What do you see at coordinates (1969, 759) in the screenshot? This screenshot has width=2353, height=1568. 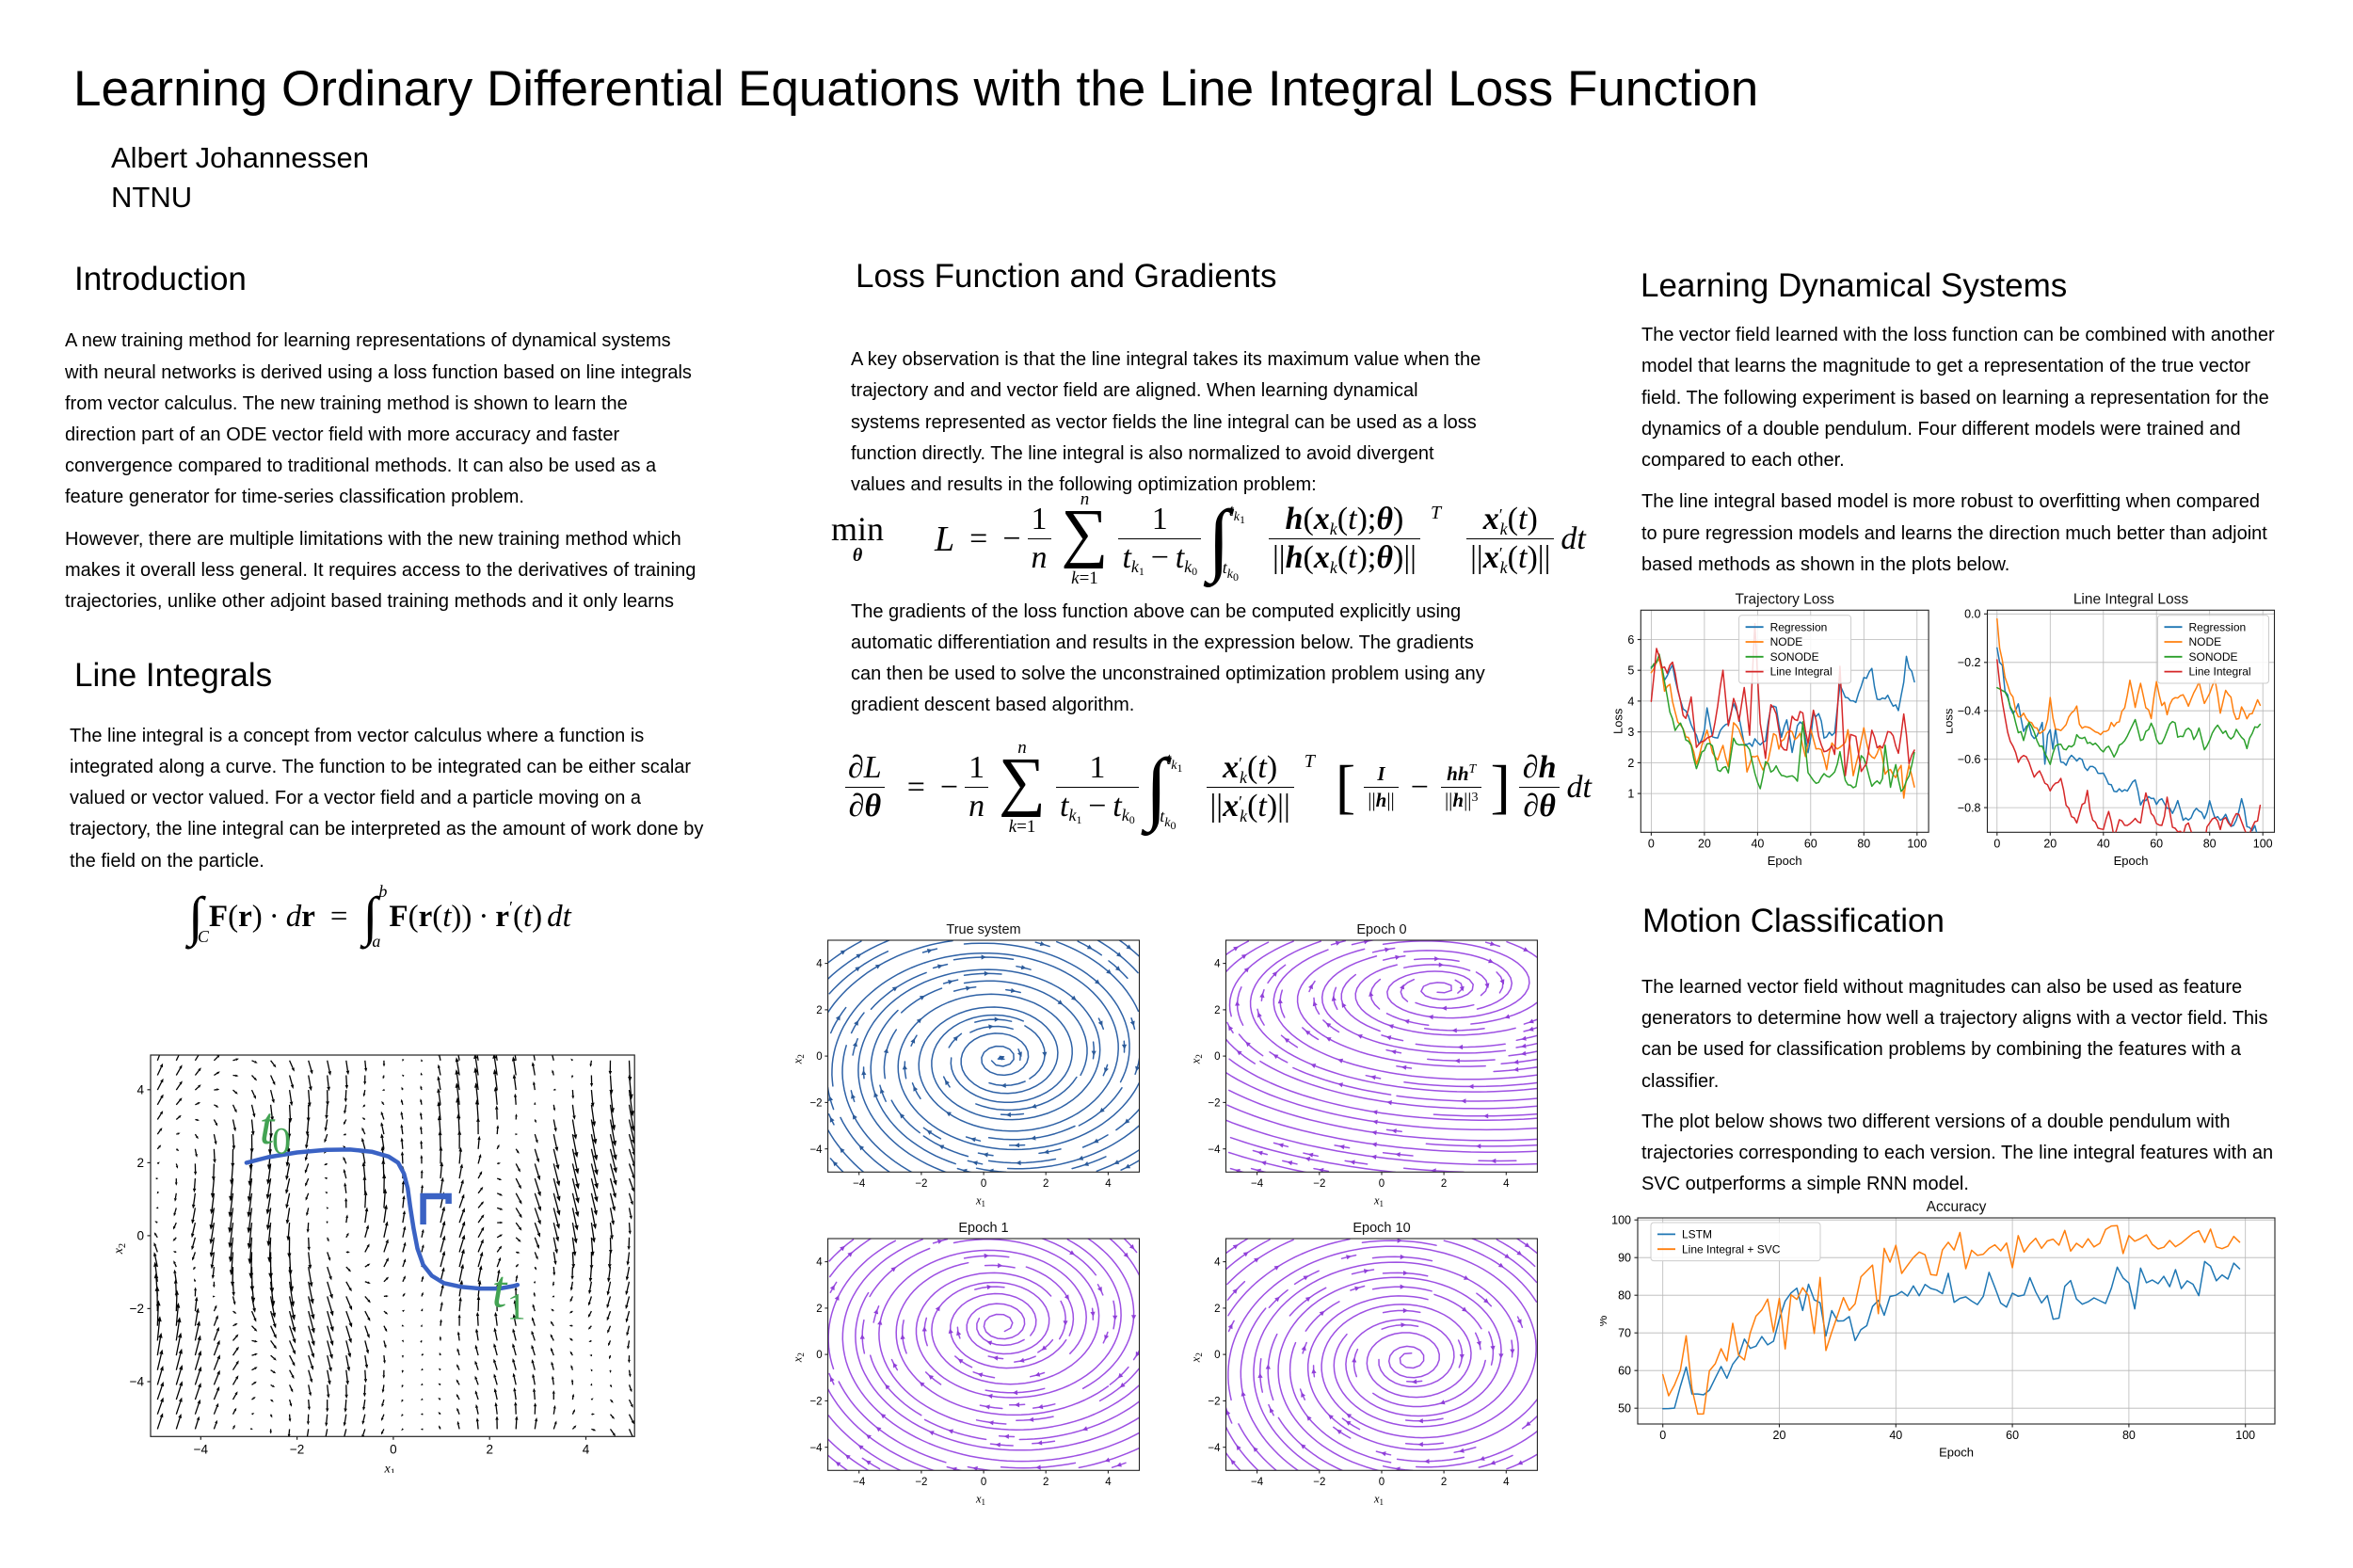 I see `svg-text: −0.6` at bounding box center [1969, 759].